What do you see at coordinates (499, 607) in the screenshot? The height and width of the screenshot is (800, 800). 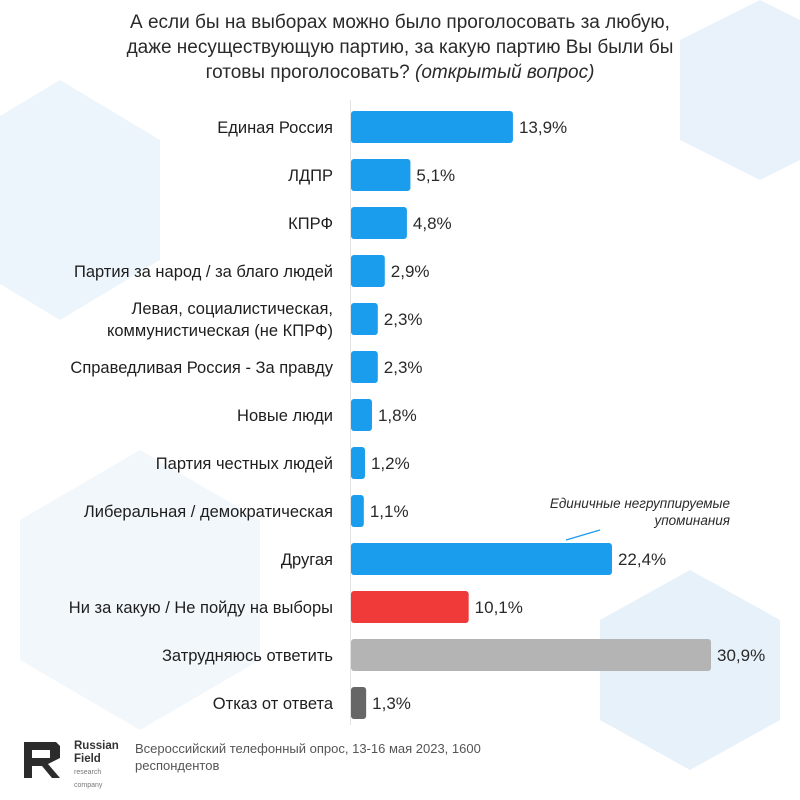 I see `data-label: 10,1%` at bounding box center [499, 607].